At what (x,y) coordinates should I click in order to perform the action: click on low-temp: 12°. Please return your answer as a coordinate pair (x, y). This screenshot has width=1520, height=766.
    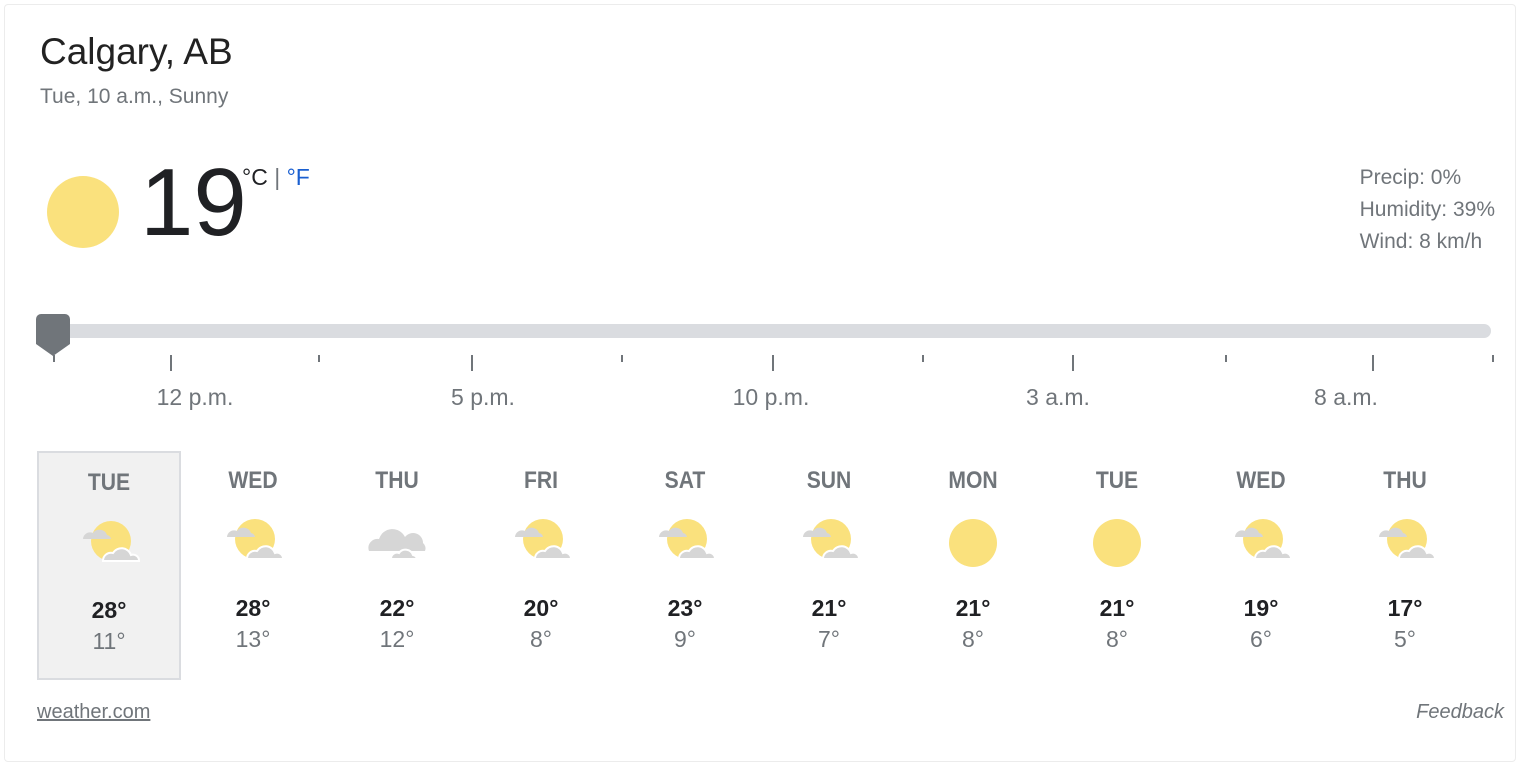
    Looking at the image, I should click on (397, 639).